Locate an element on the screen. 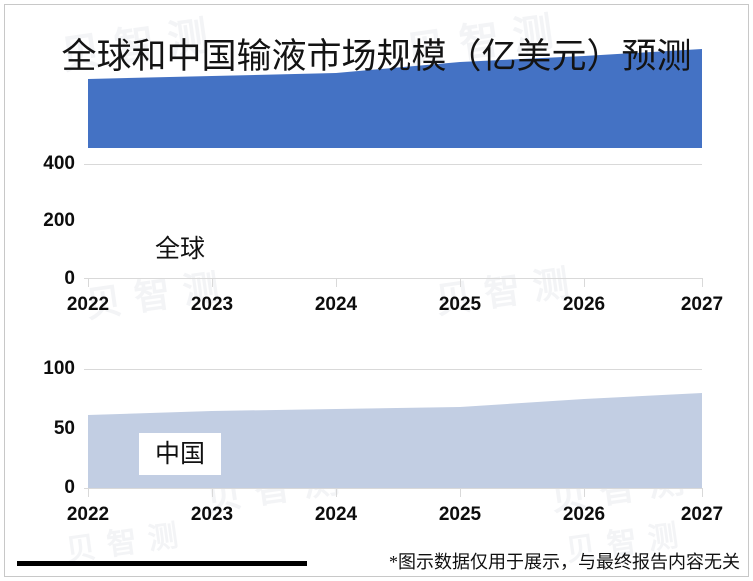  area-series-china is located at coordinates (395, 440).